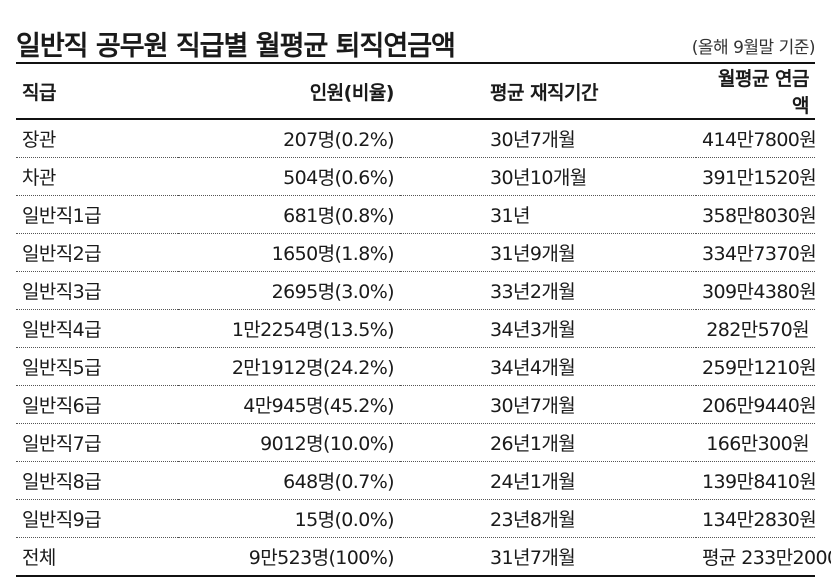 The image size is (831, 577). I want to click on title-row: 일반직 공무원 직급별 월평균 퇴직연금액 (올해 9월말 기준), so click(416, 38).